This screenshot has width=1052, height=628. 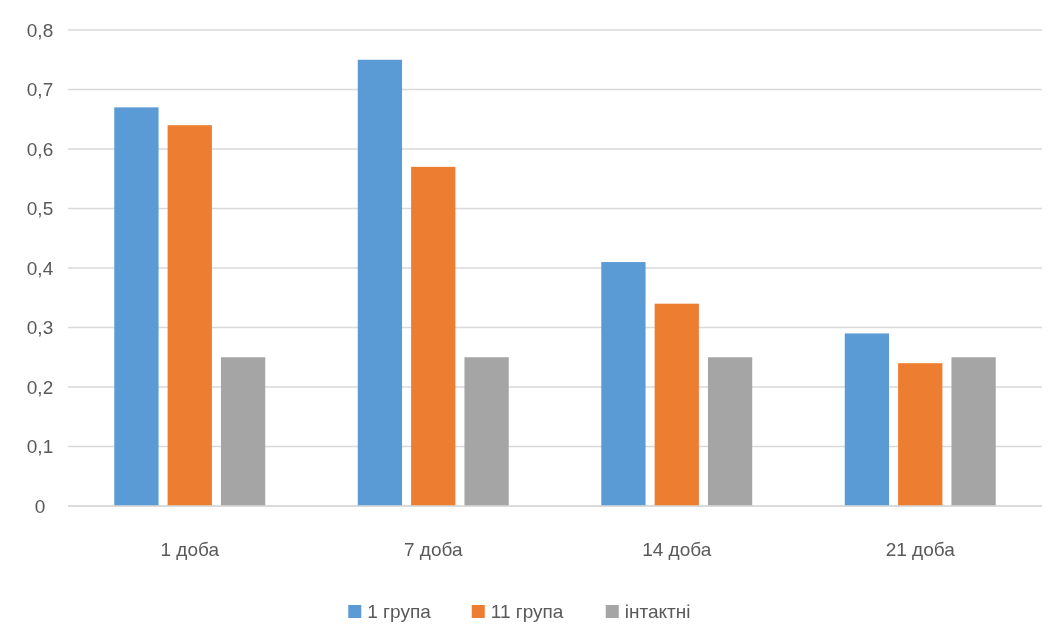 What do you see at coordinates (190, 549) in the screenshot?
I see `x-tick-label: 1 доба` at bounding box center [190, 549].